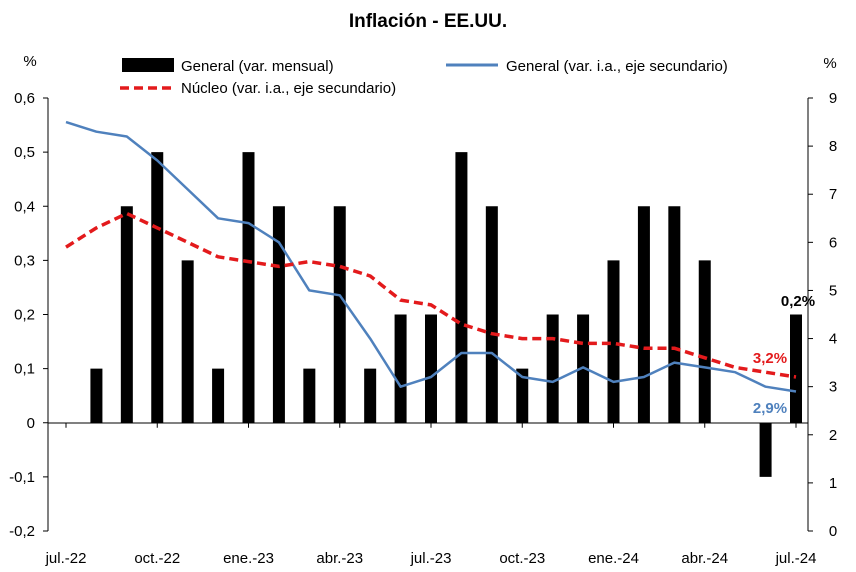  Describe the element at coordinates (66, 558) in the screenshot. I see `x-tick-label: jul.-22` at that location.